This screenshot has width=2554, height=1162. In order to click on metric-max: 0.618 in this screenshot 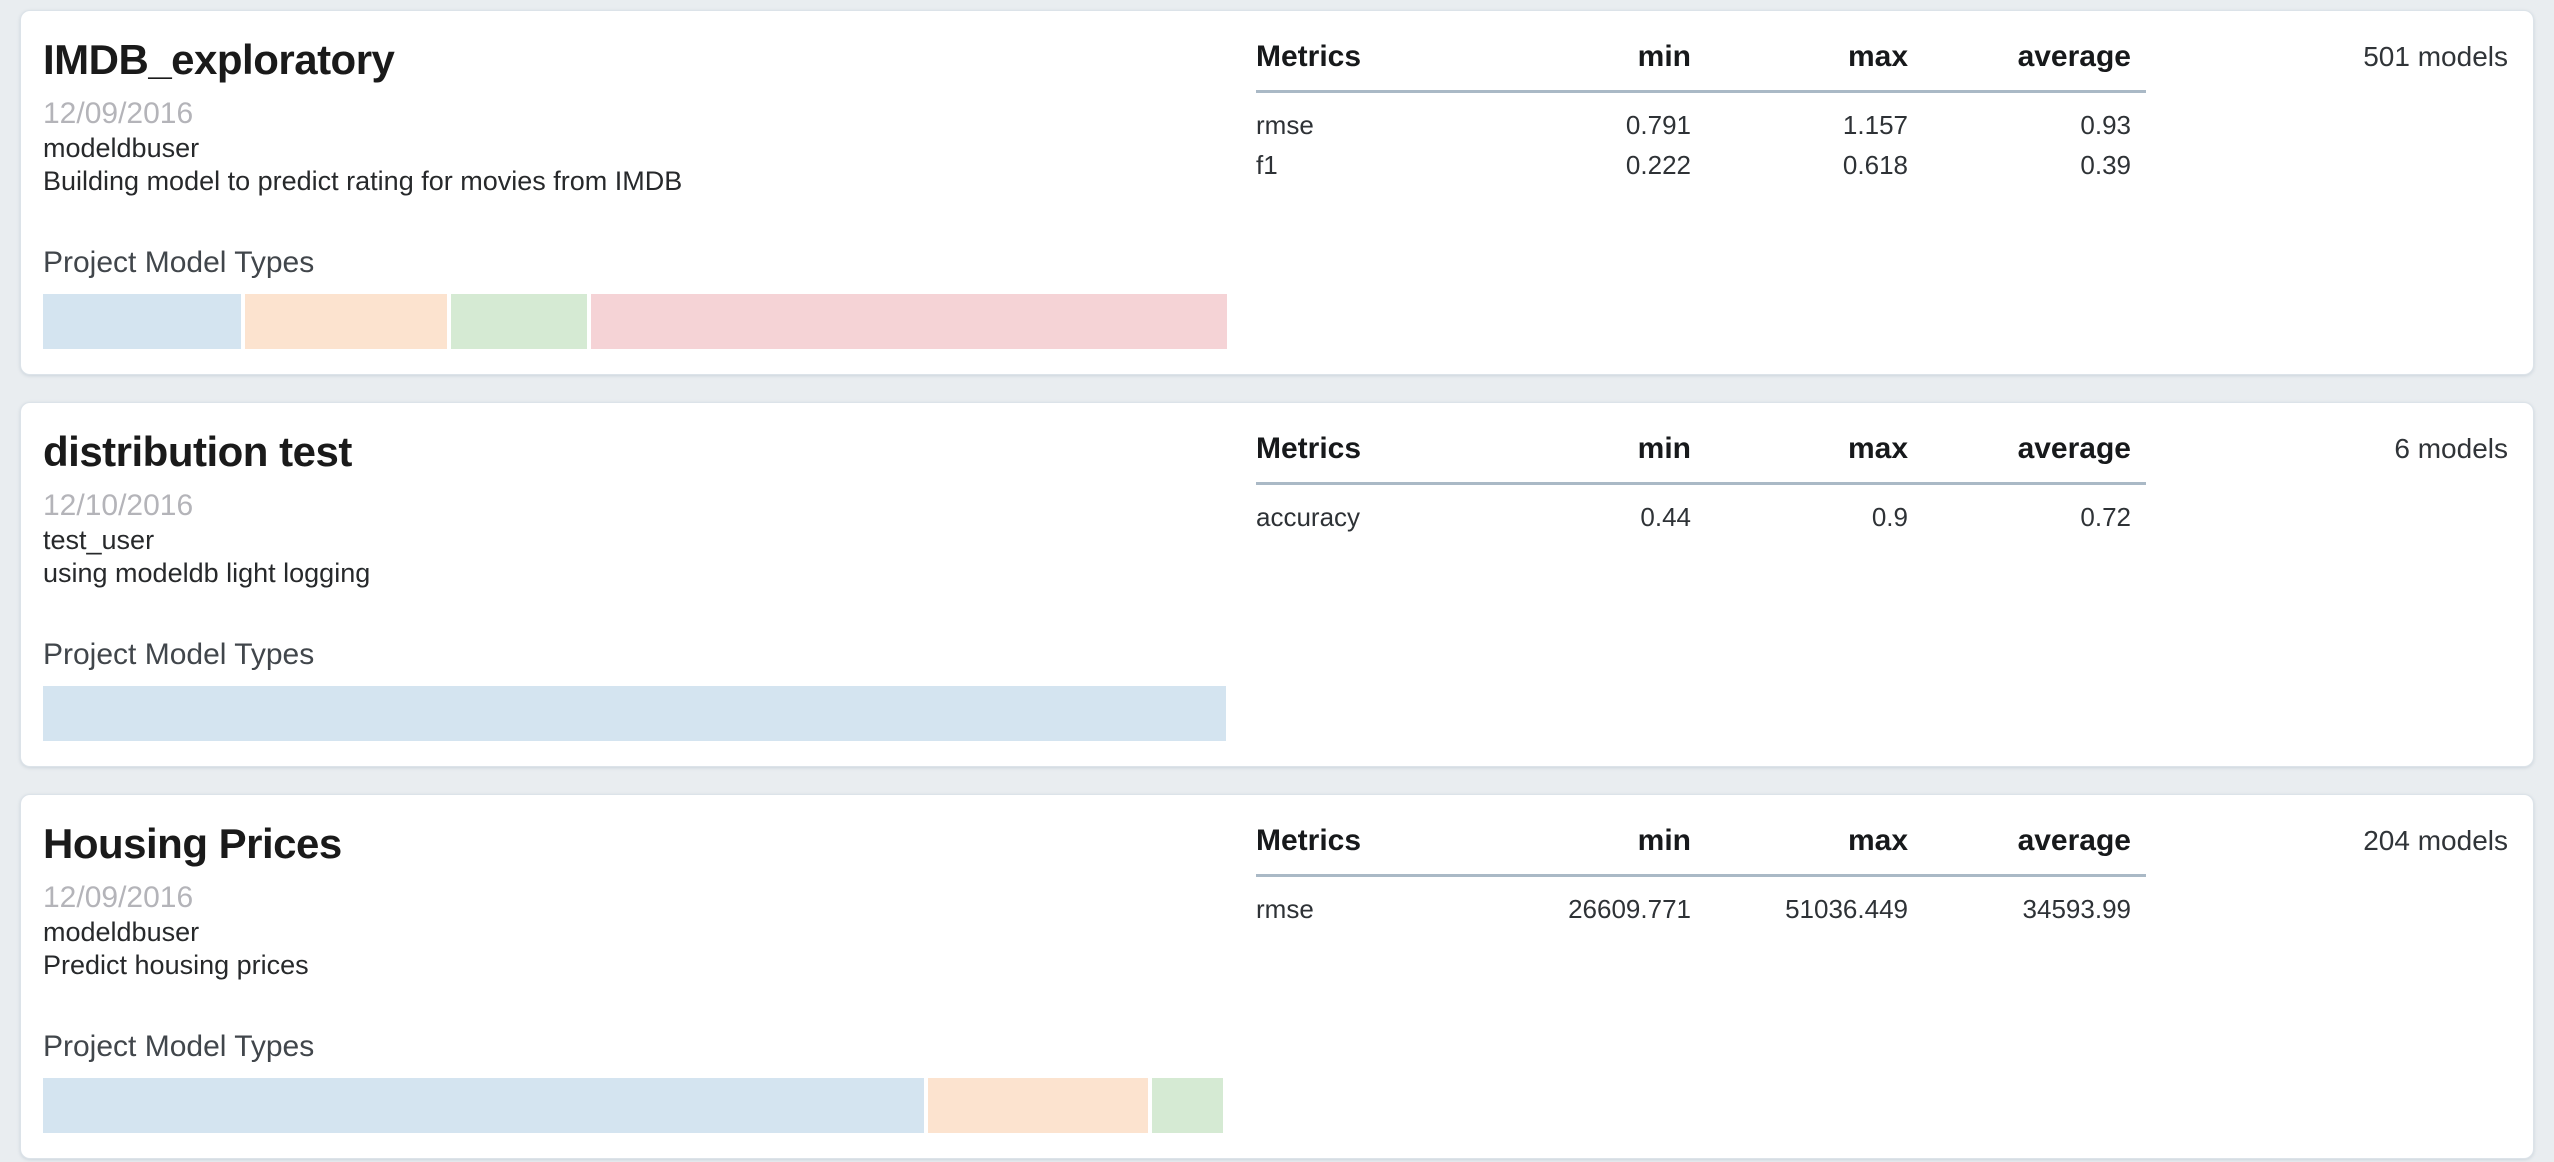, I will do `click(1875, 165)`.